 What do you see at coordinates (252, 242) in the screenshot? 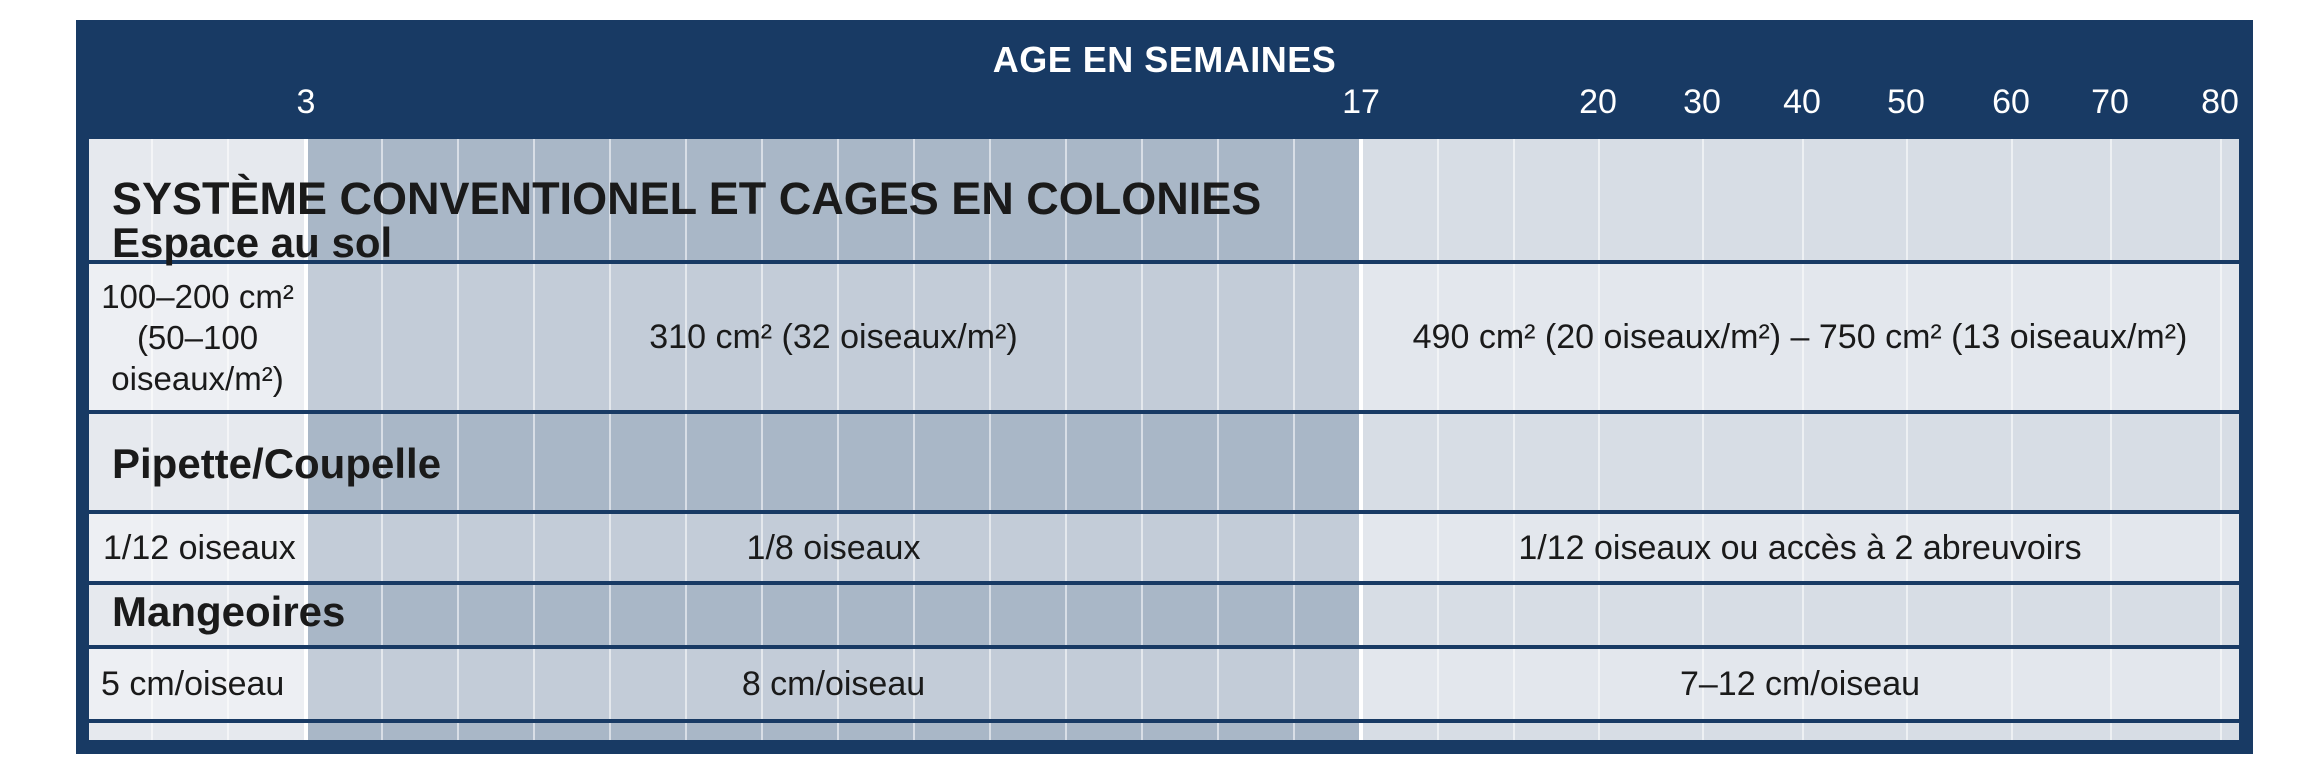
I see `section-heading-espace: Espace au sol` at bounding box center [252, 242].